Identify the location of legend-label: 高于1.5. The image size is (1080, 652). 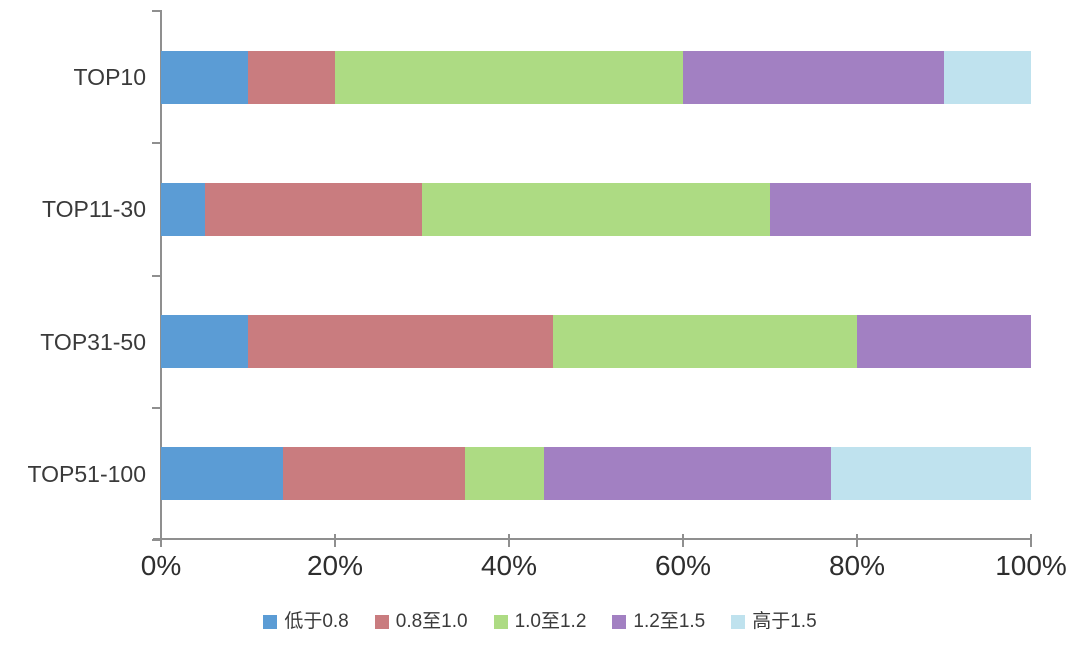
(784, 621).